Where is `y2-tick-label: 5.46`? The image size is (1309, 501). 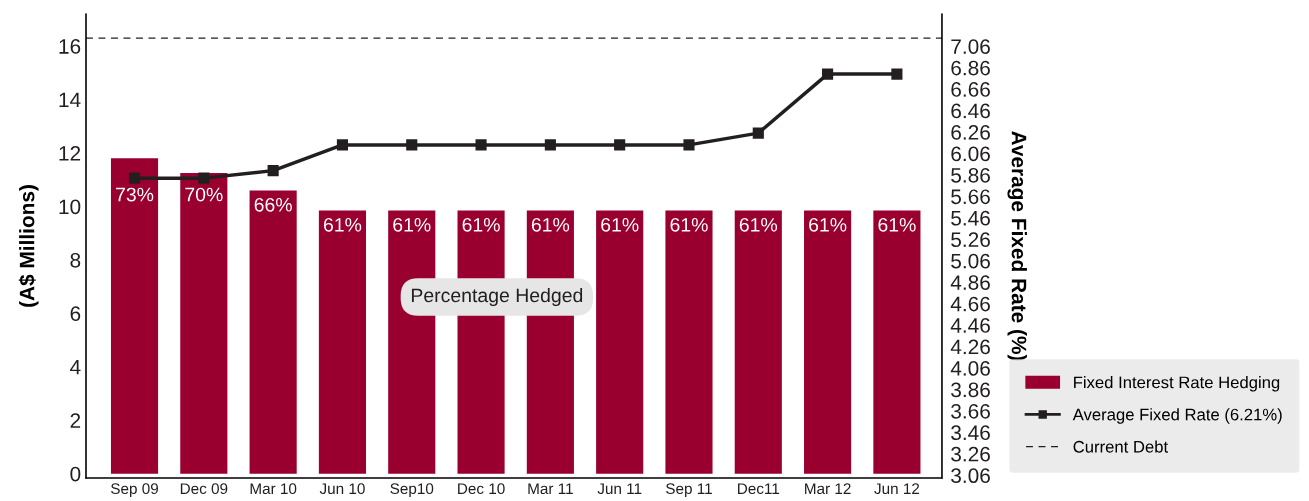
y2-tick-label: 5.46 is located at coordinates (970, 218).